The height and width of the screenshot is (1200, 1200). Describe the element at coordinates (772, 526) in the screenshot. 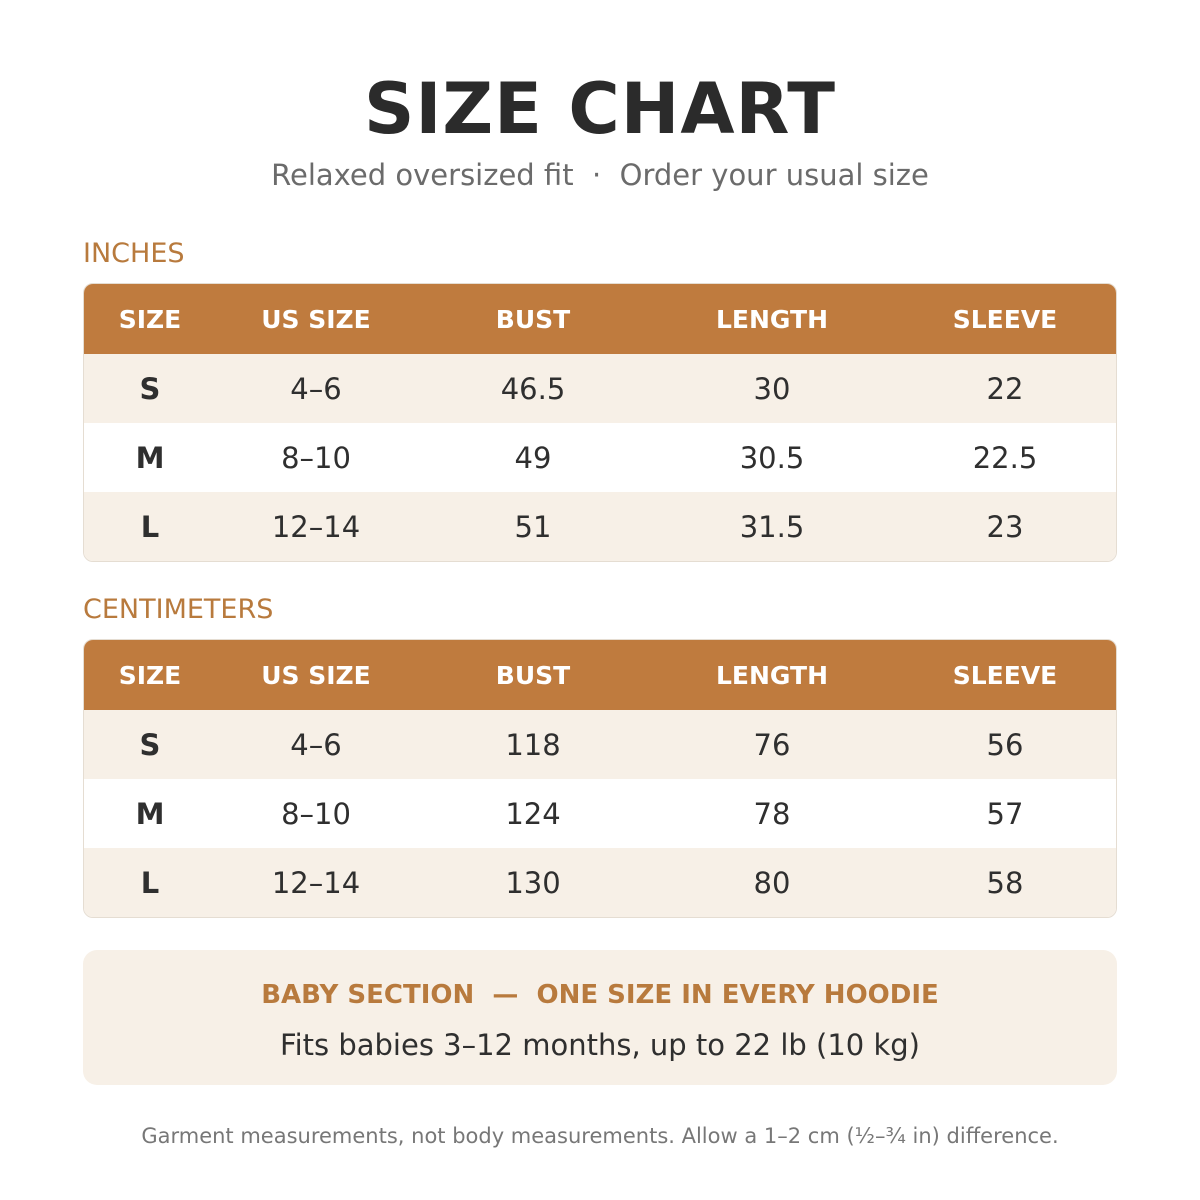

I see `table-cell: 31.5` at that location.